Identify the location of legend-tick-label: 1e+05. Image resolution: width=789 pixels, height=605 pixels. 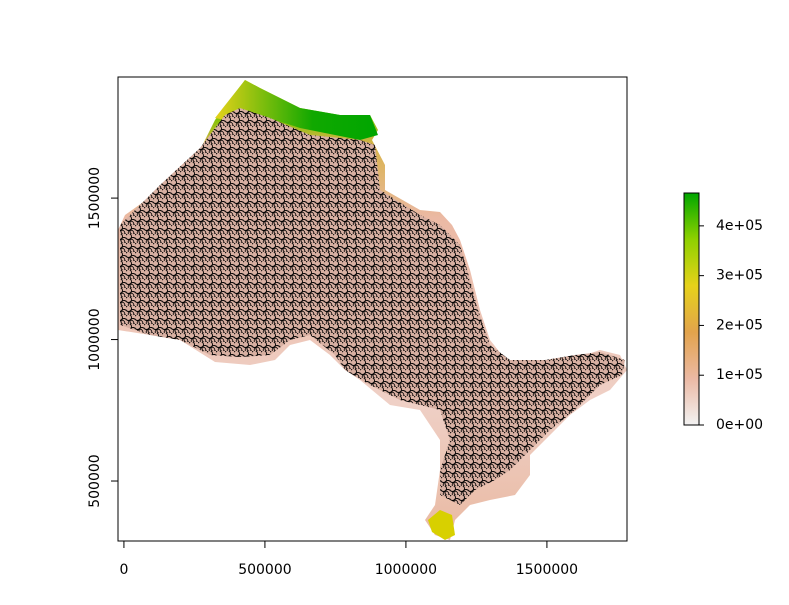
(739, 375).